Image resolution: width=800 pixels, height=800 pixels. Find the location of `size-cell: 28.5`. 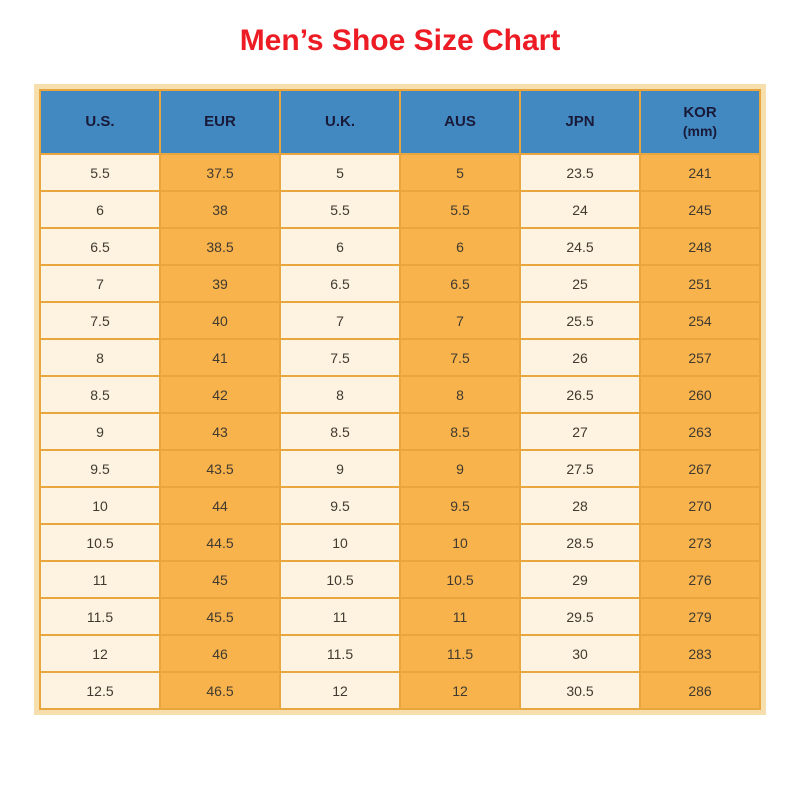

size-cell: 28.5 is located at coordinates (580, 542).